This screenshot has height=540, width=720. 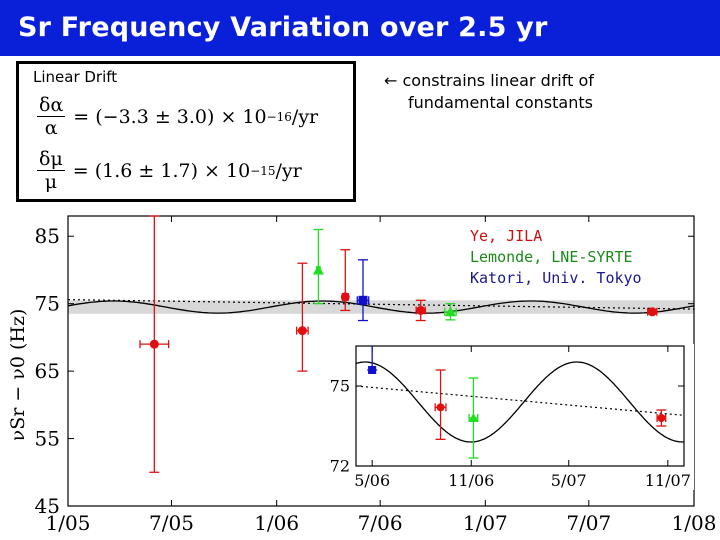 I want to click on inset-point-square, so click(x=372, y=370).